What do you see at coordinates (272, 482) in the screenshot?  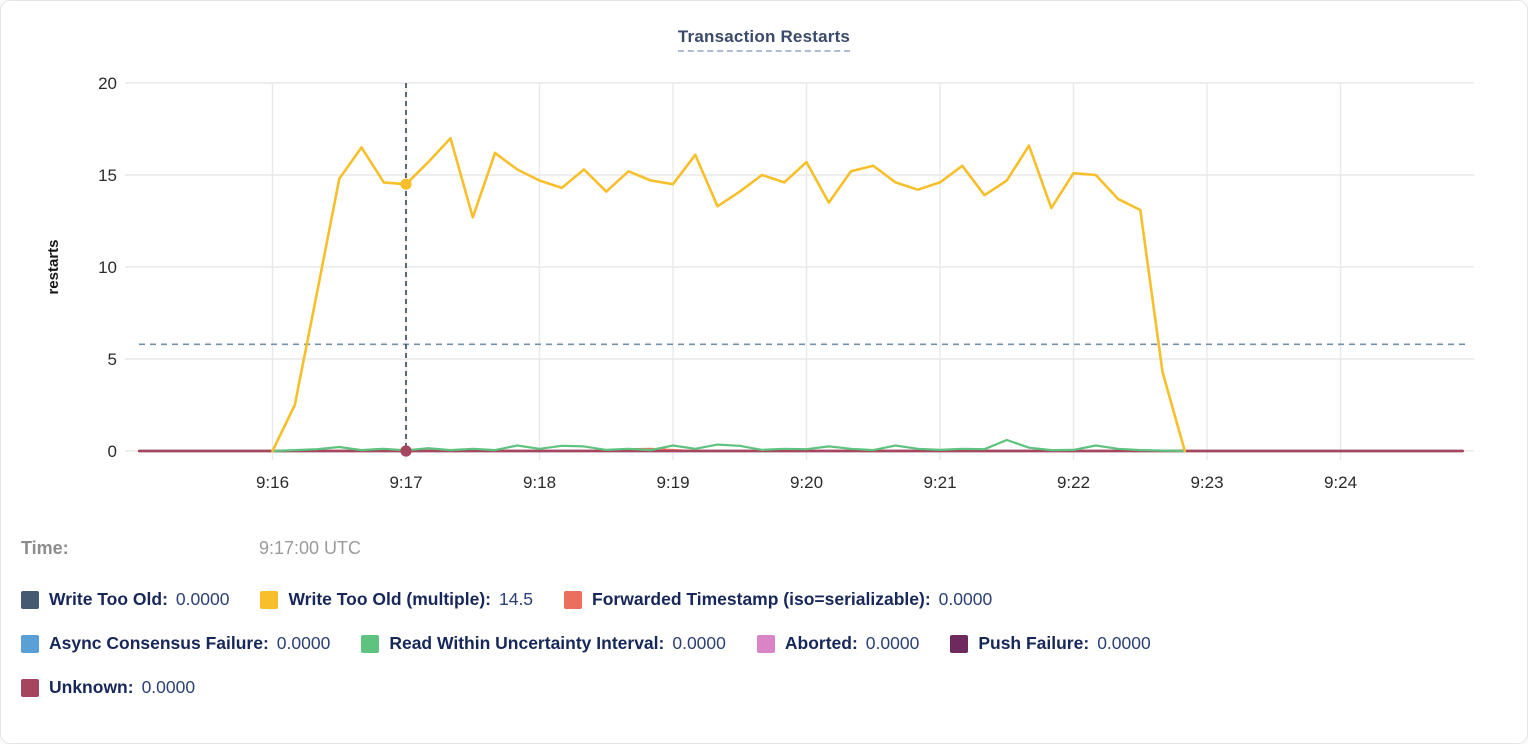 I see `x-tick-label: 9:16` at bounding box center [272, 482].